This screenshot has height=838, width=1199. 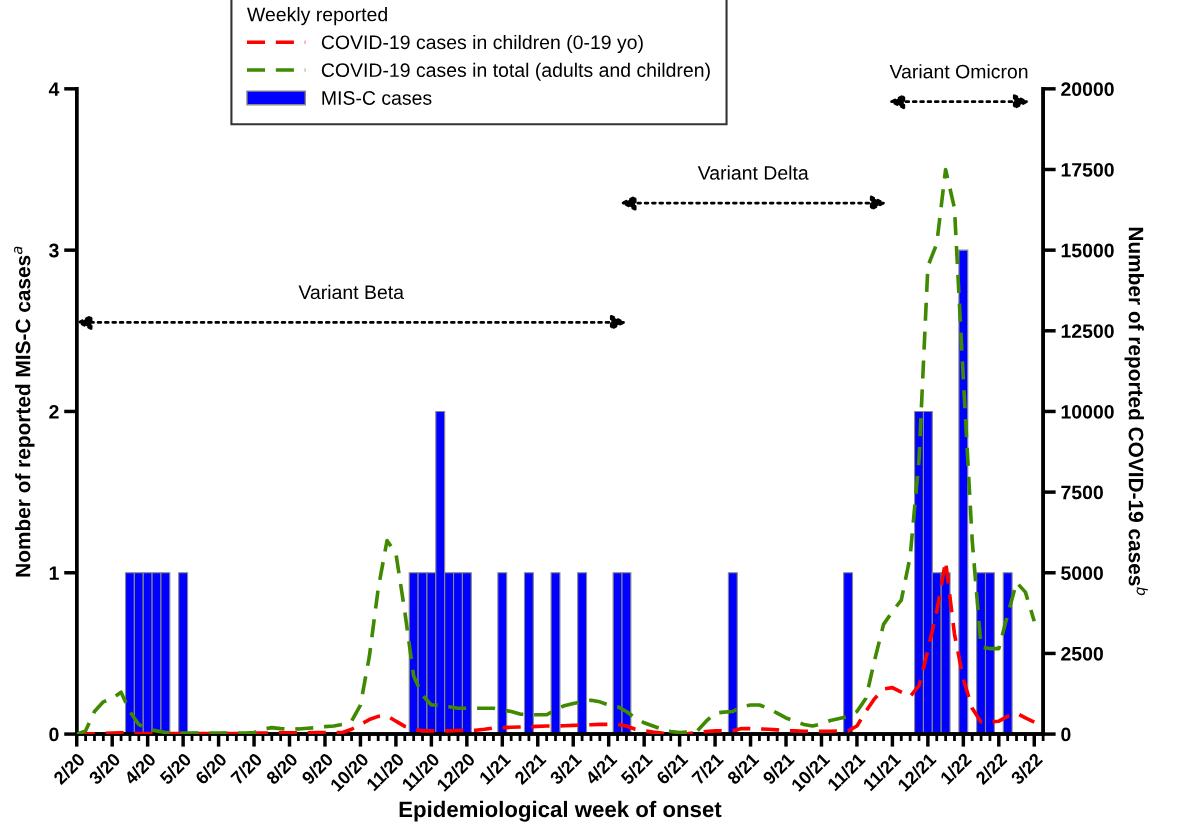 What do you see at coordinates (24, 411) in the screenshot?
I see `y-axis-title: Nomber of reported MIS-C cases$^{a}$` at bounding box center [24, 411].